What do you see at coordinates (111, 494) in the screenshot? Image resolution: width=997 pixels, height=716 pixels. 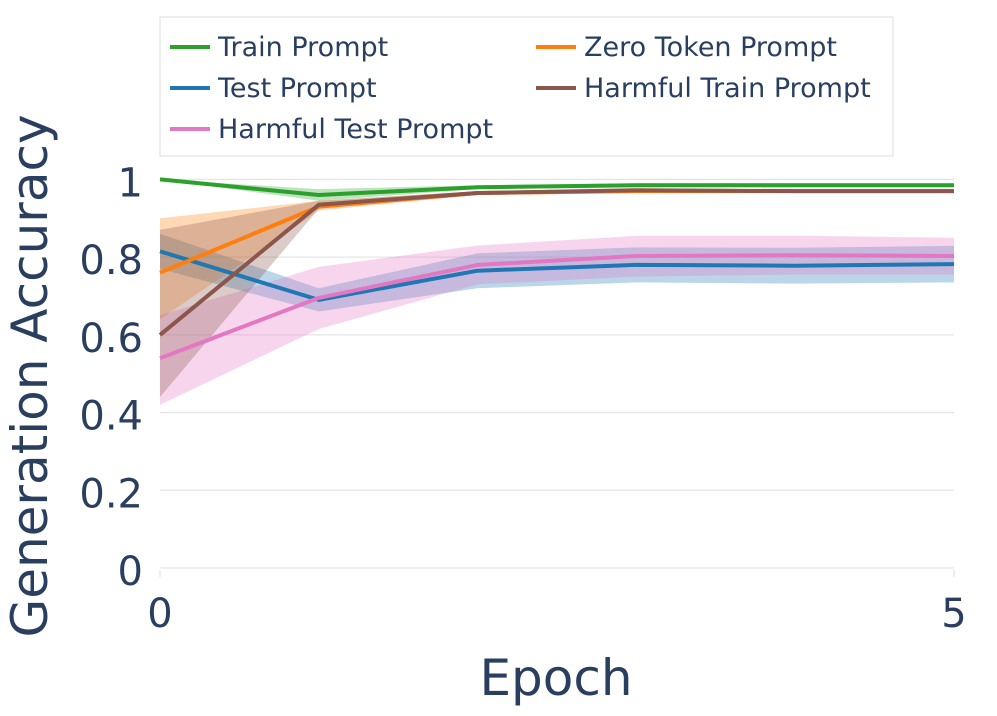 I see `y-tick-label: 0.2` at bounding box center [111, 494].